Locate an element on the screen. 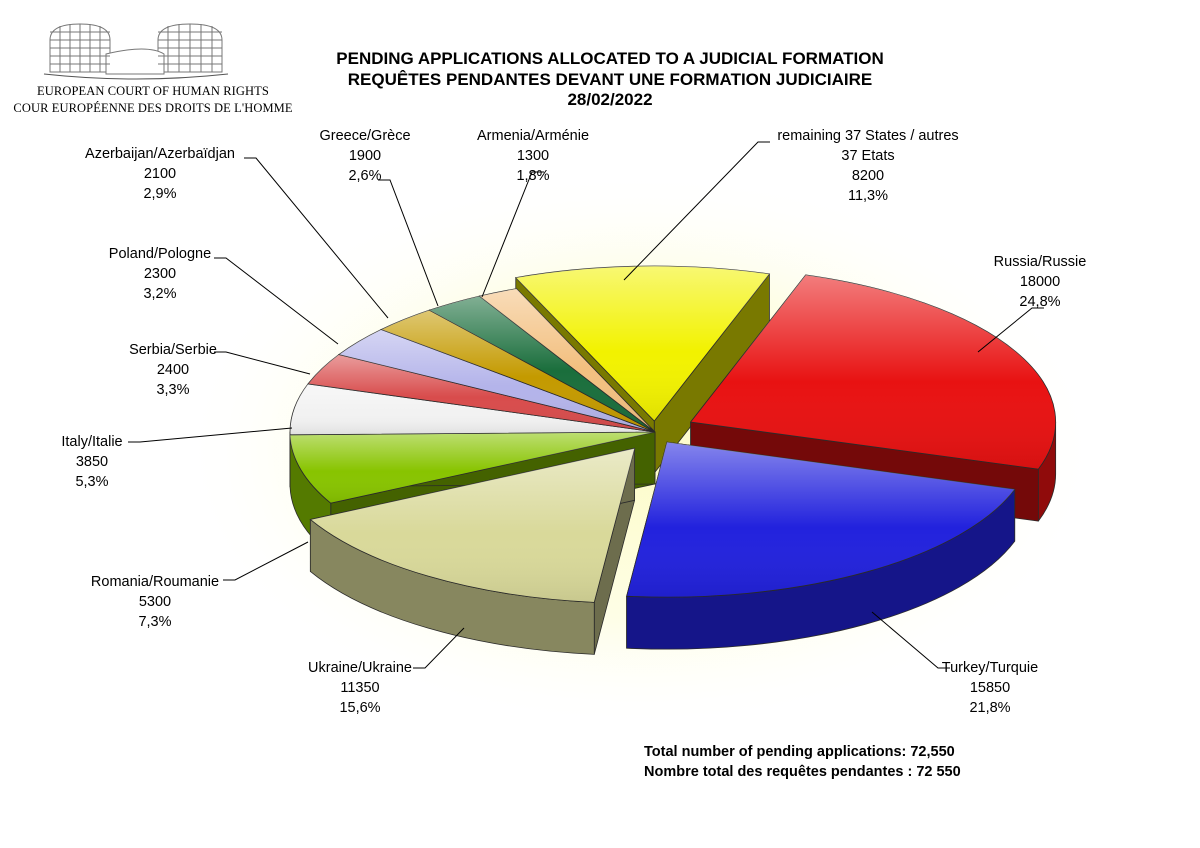 The height and width of the screenshot is (848, 1200). chart-date: 28/02/2022 is located at coordinates (610, 99).